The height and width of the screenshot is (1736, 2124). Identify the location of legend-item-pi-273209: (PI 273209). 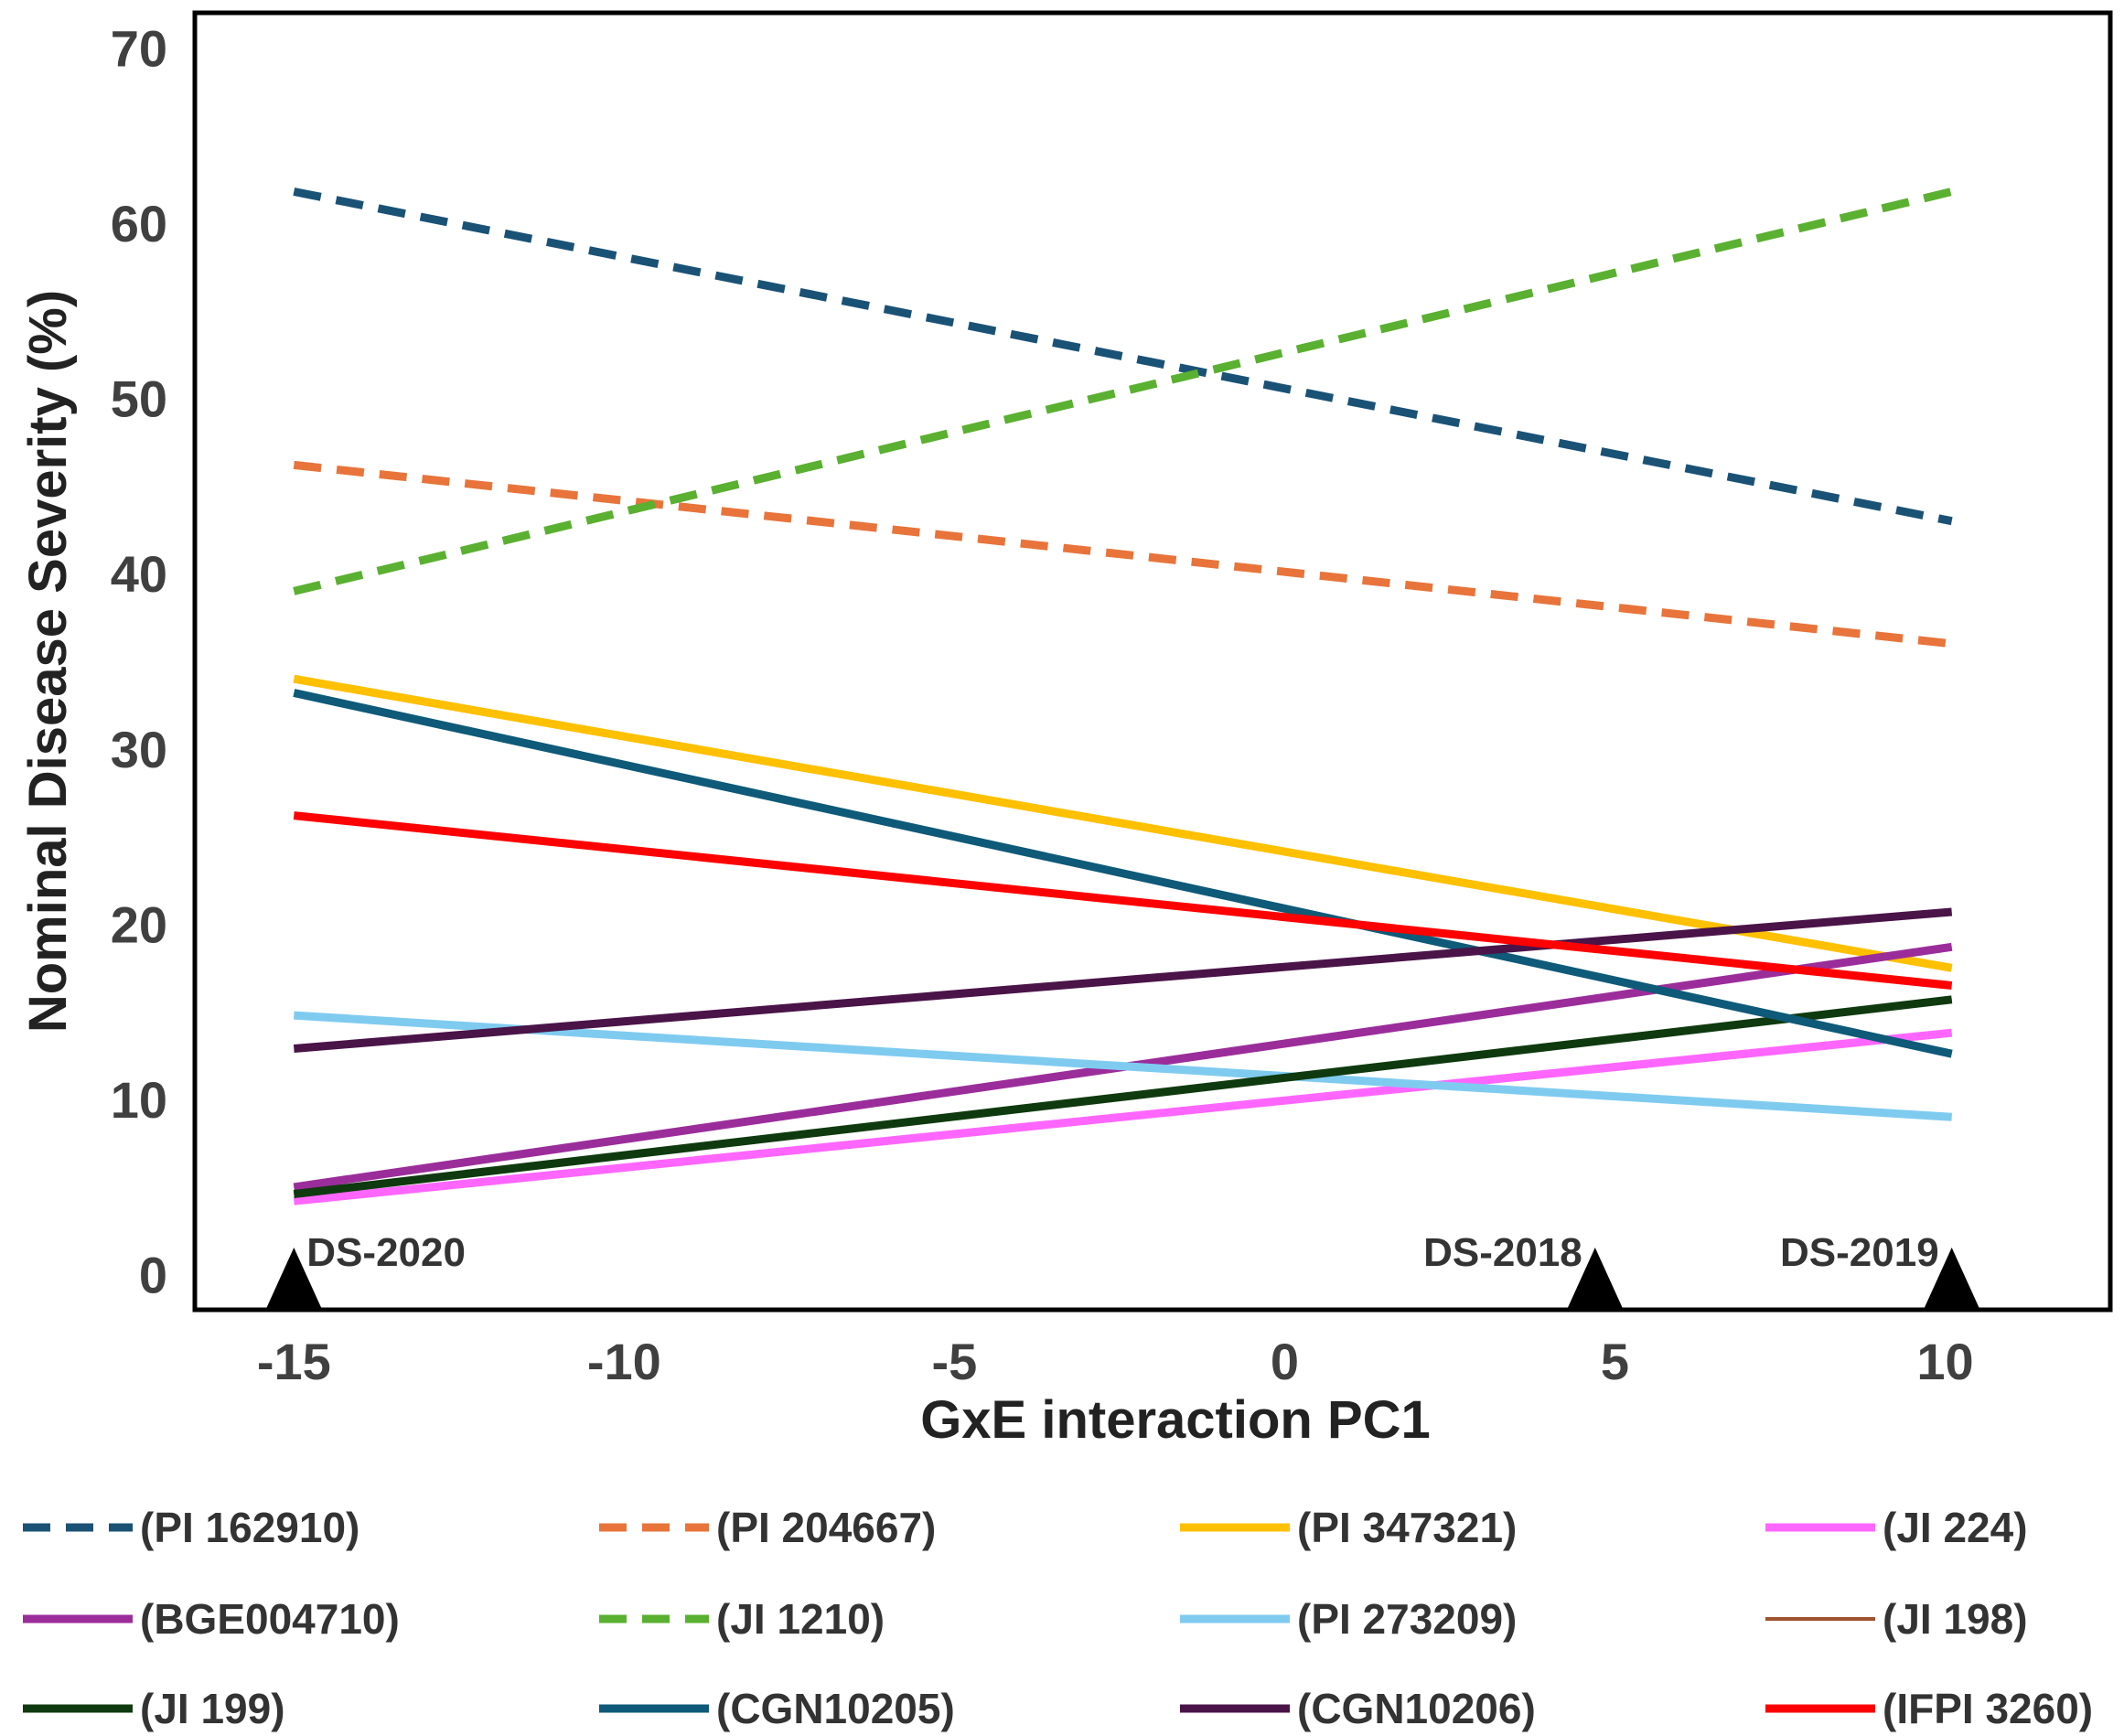
(1348, 1619).